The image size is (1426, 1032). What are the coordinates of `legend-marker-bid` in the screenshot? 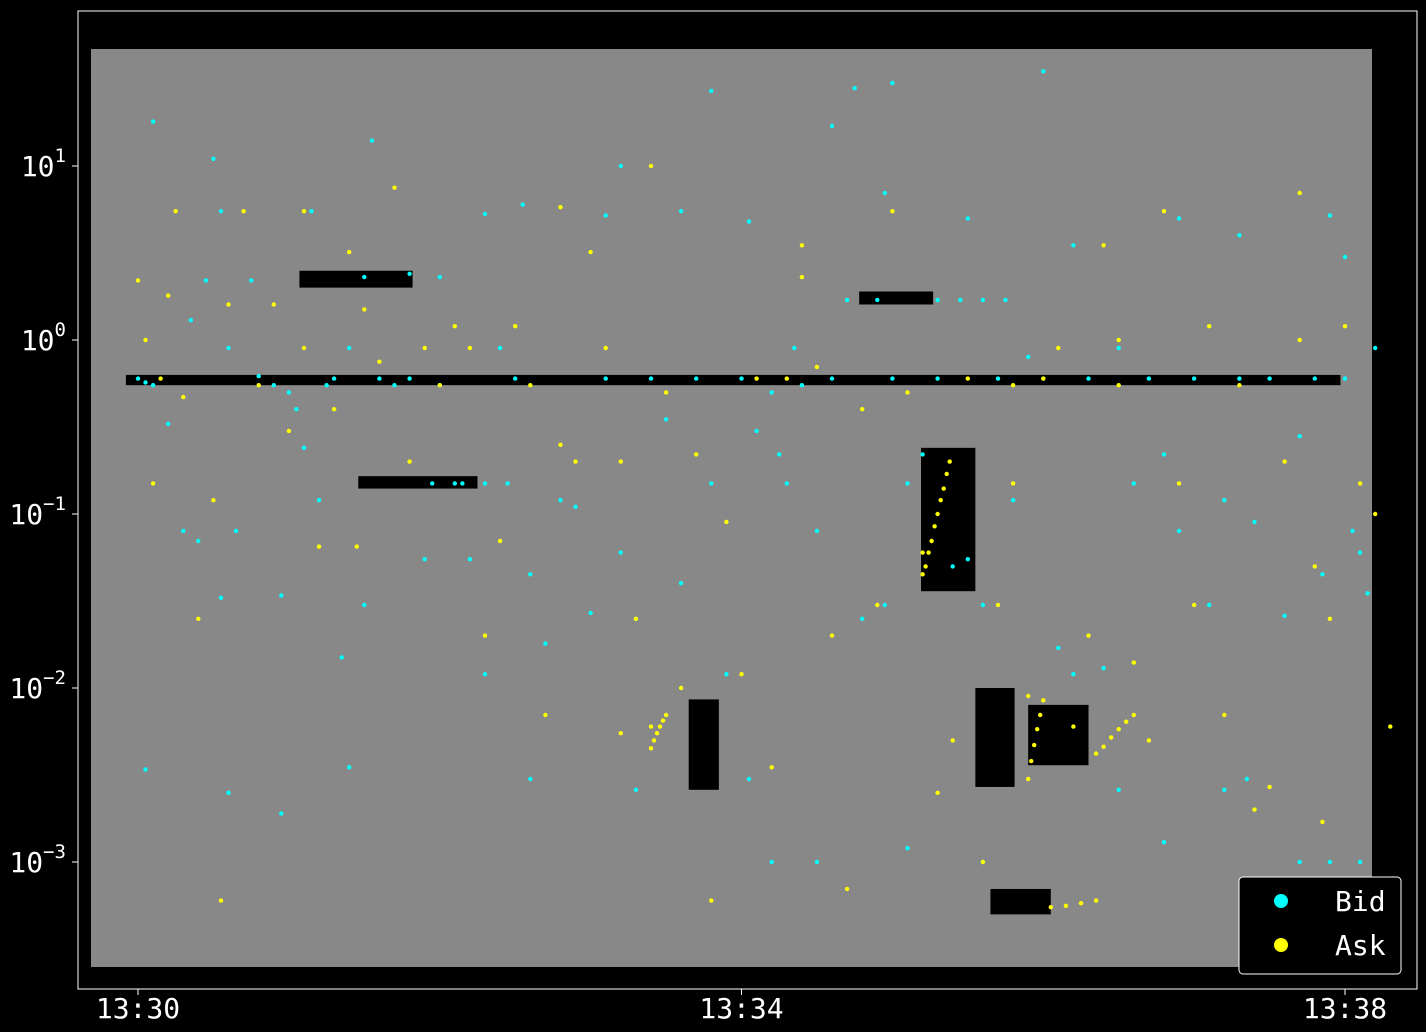 It's located at (1281, 901).